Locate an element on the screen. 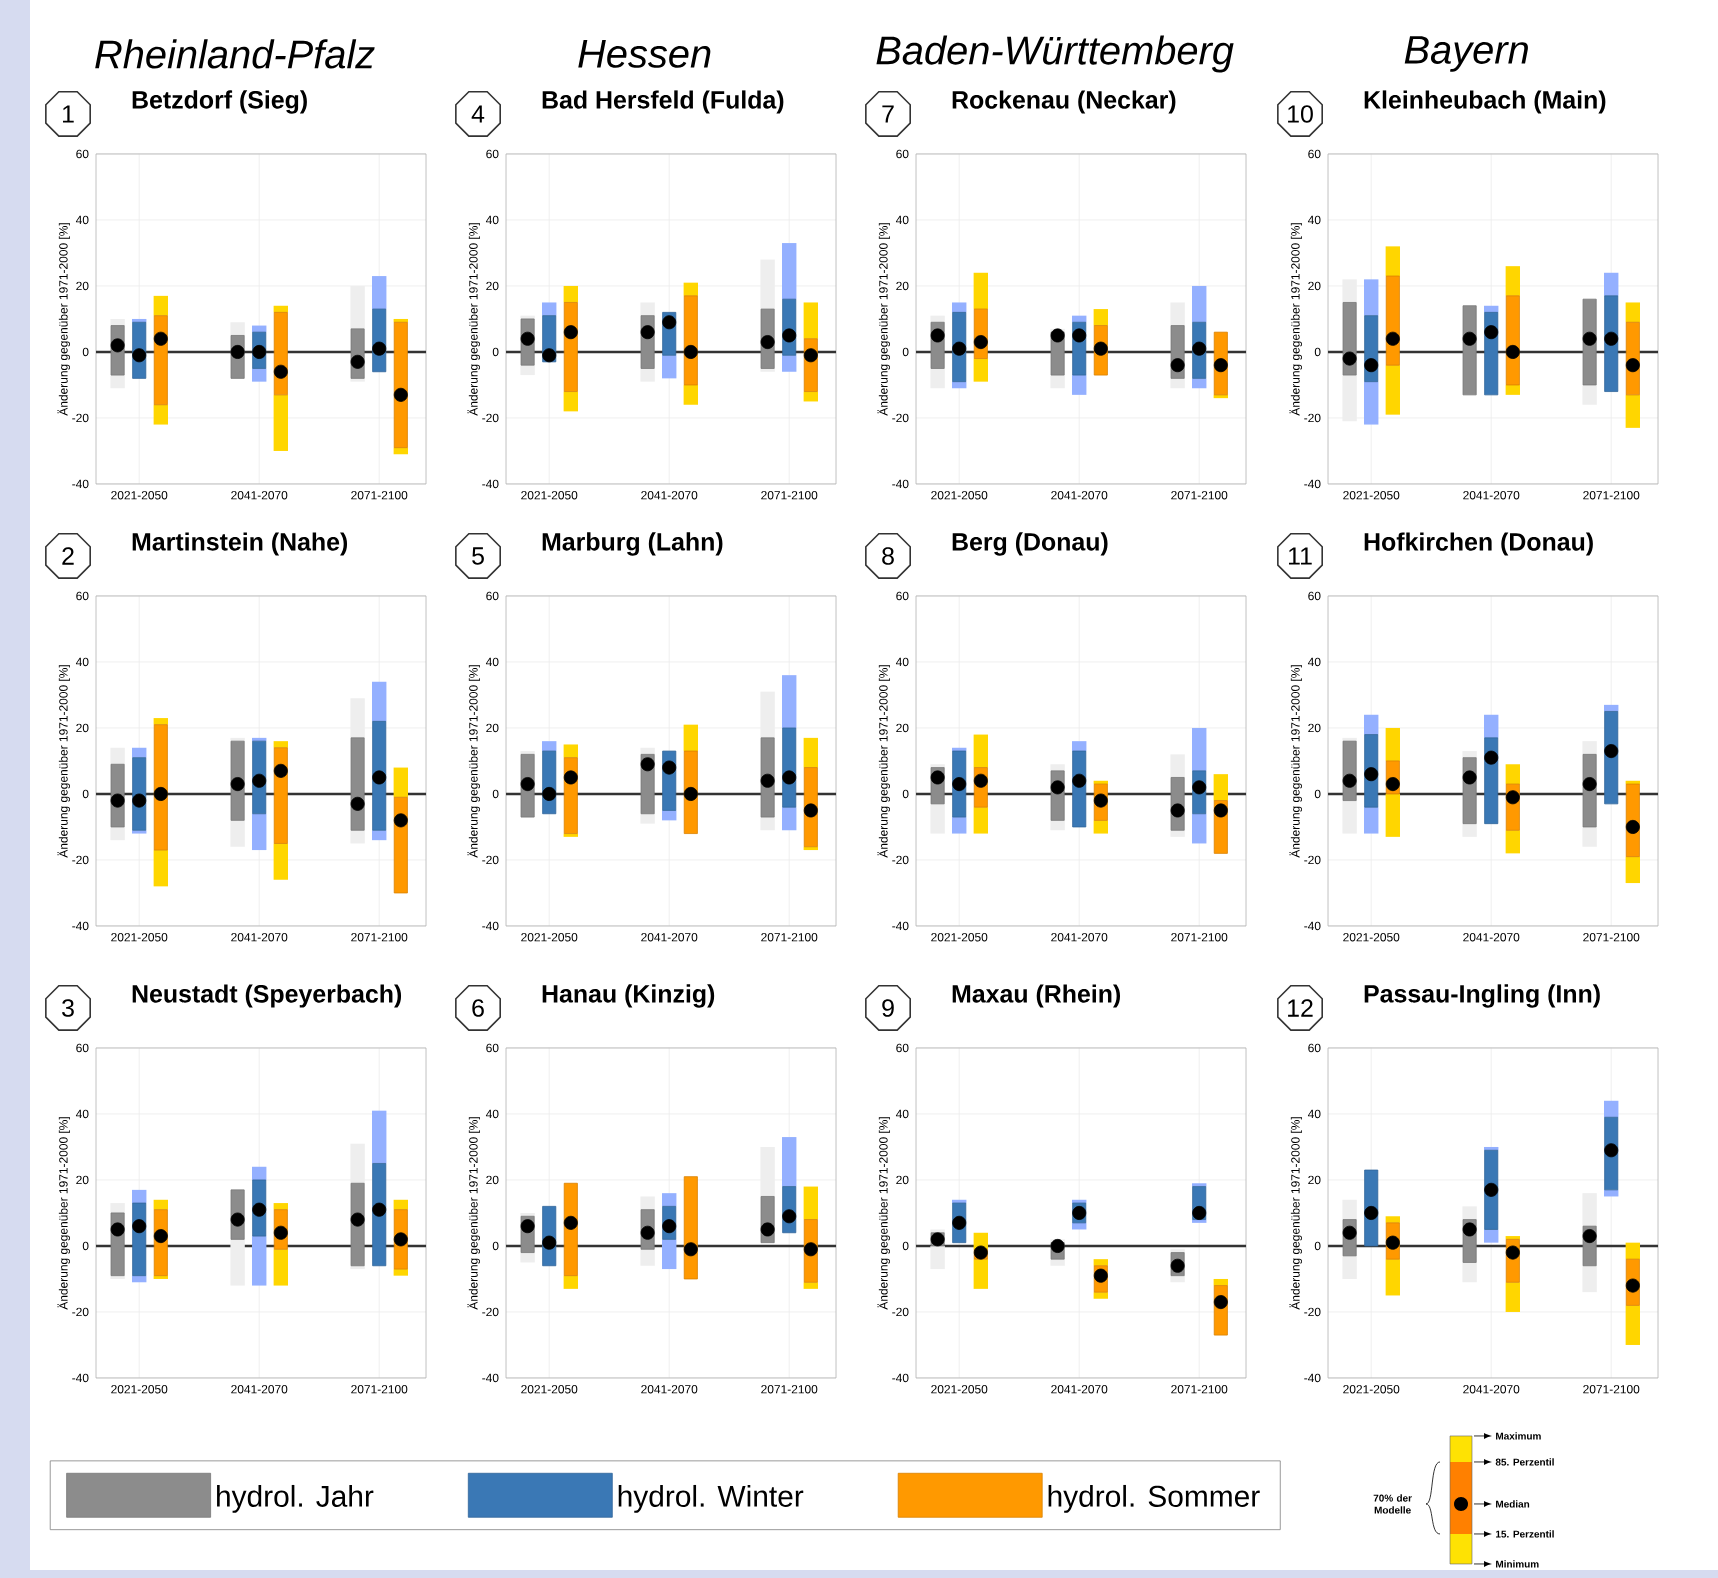  chart-title: Betzdorf (Sieg) is located at coordinates (219, 102).